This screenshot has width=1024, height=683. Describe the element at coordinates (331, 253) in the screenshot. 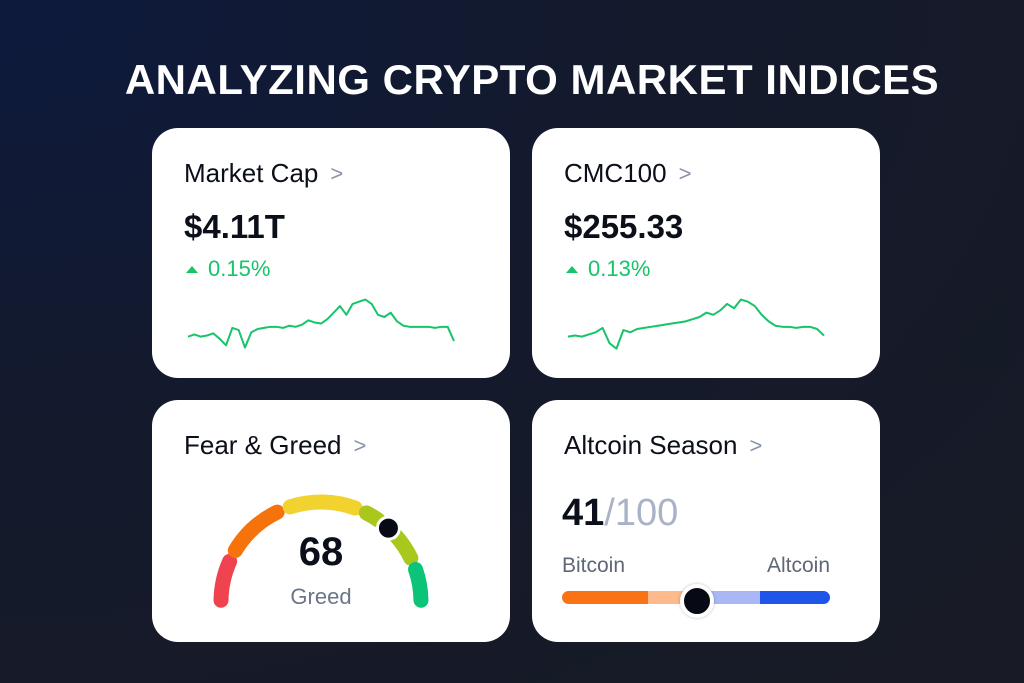

I see `market-cap-card: Market Cap > $4.11T 0.15%` at that location.